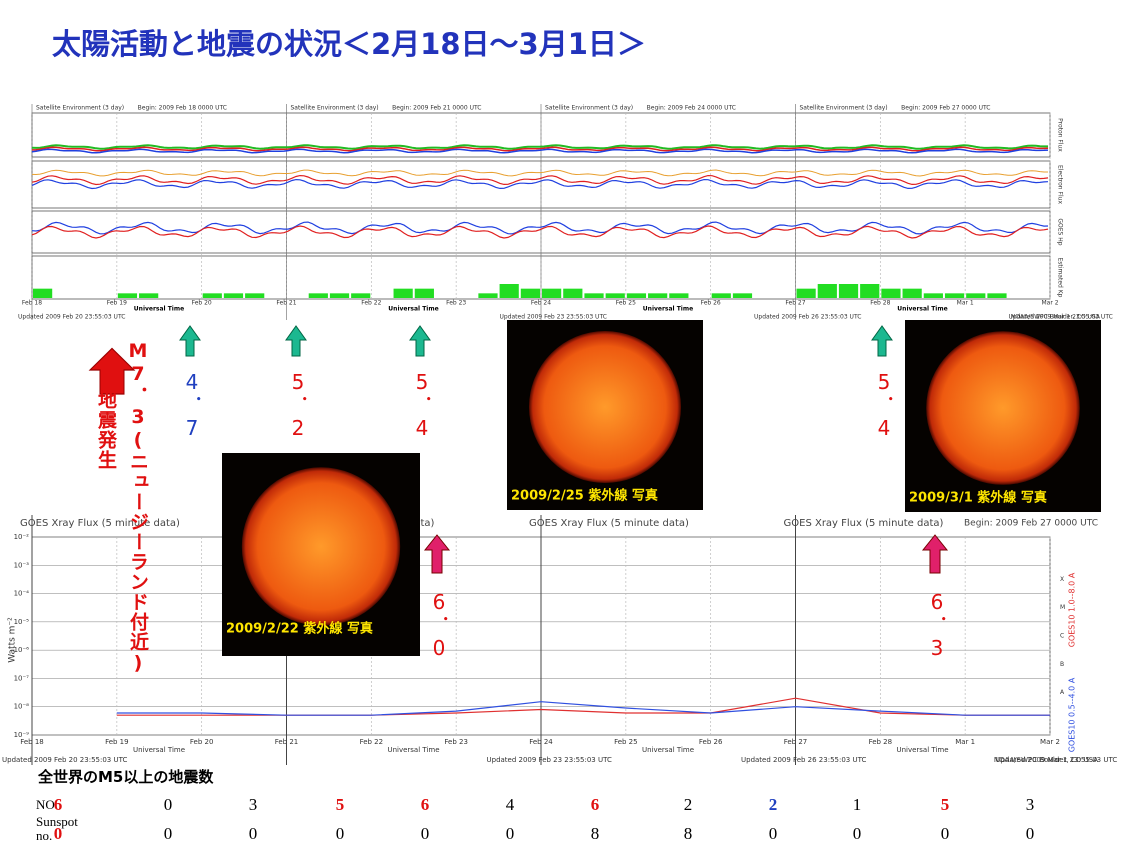 The image size is (1136, 852). Describe the element at coordinates (22, 735) in the screenshot. I see `y-tick-label: 10⁻⁹` at that location.